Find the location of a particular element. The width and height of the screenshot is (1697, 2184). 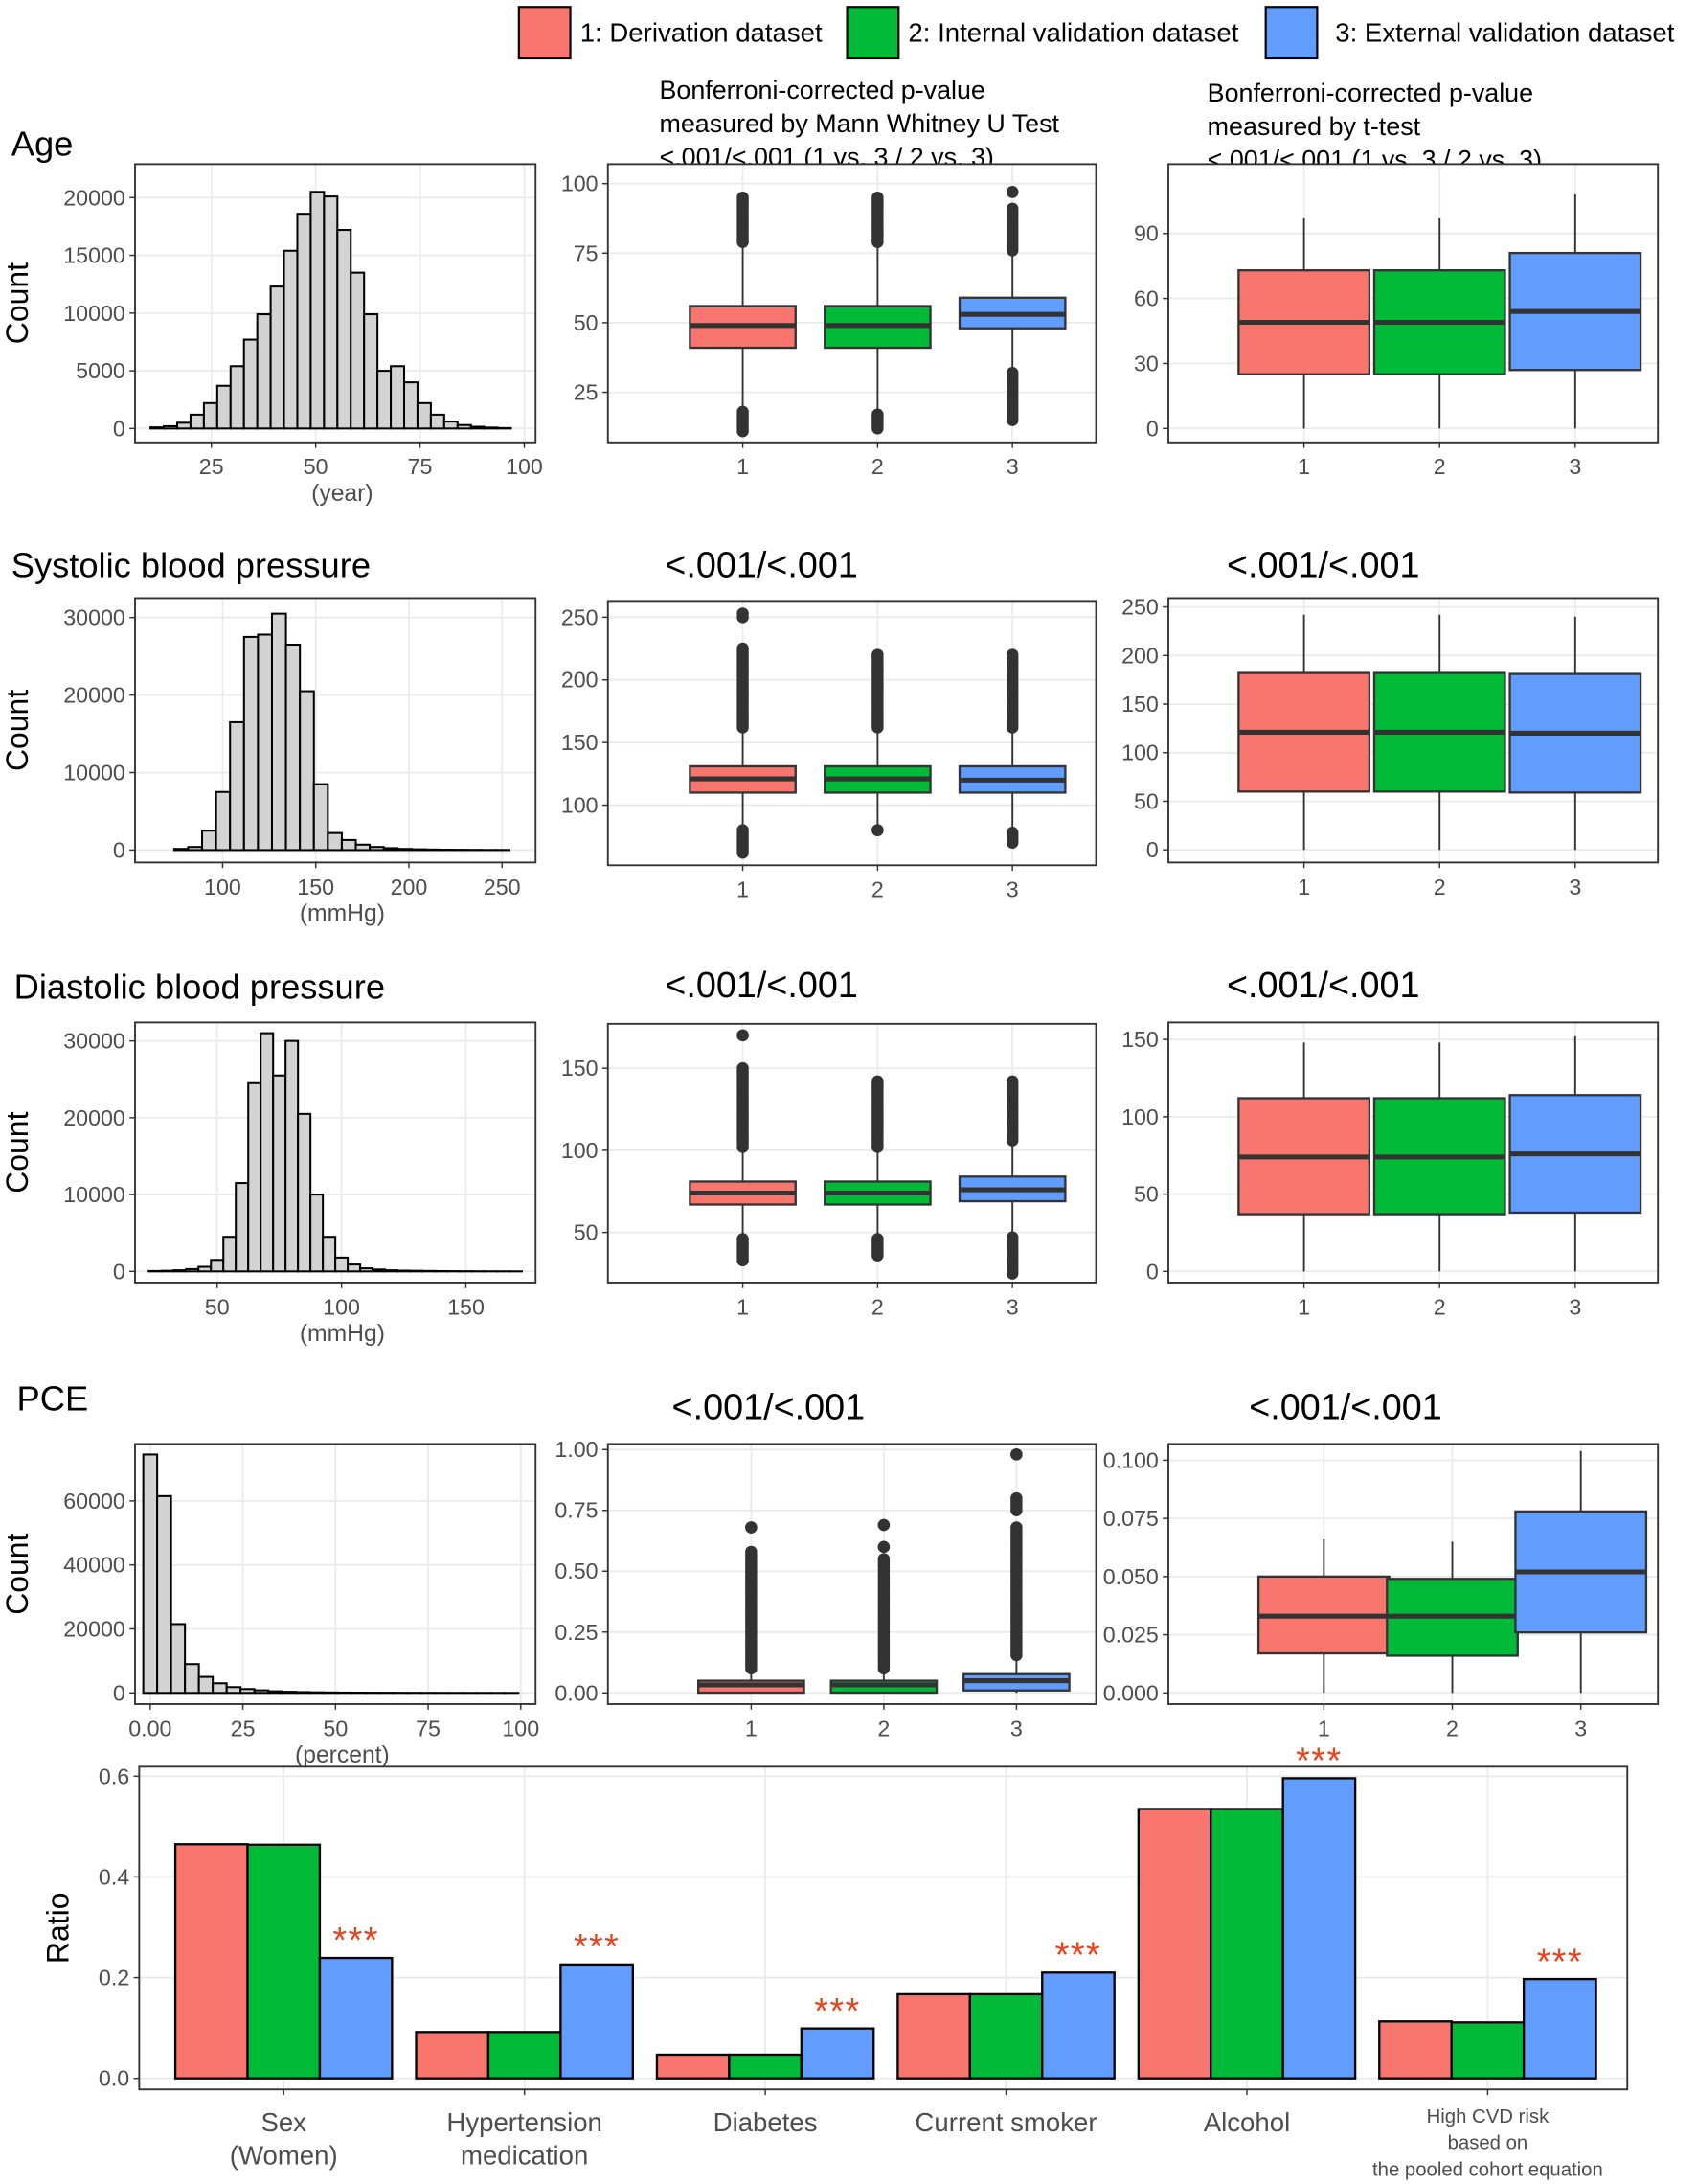

legend-label-internal: 2: Internal validation dataset is located at coordinates (1073, 33).